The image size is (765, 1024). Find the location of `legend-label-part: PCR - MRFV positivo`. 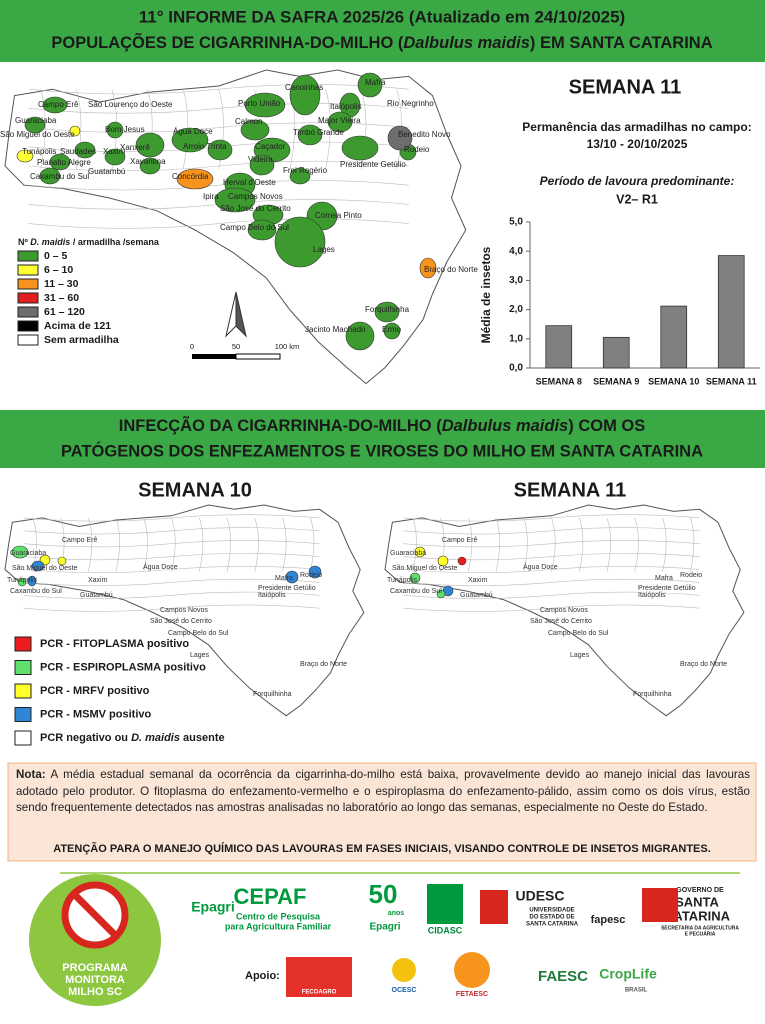

legend-label-part: PCR - MRFV positivo is located at coordinates (95, 691).